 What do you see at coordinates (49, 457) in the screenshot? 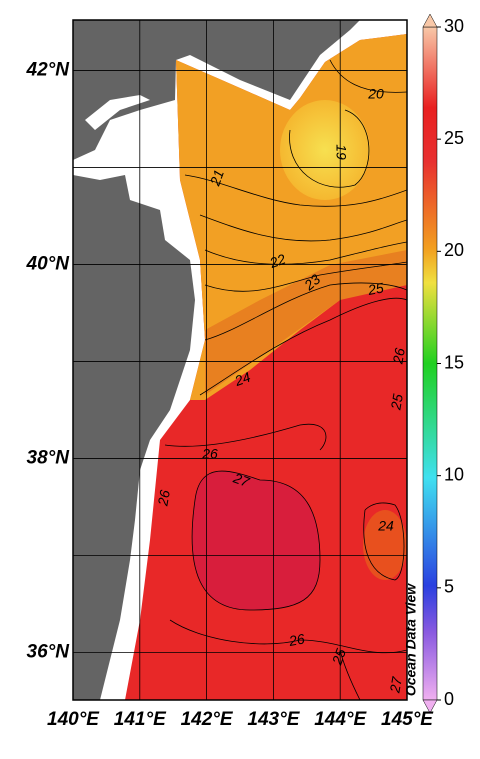
I see `y-tick-label: 38°N` at bounding box center [49, 457].